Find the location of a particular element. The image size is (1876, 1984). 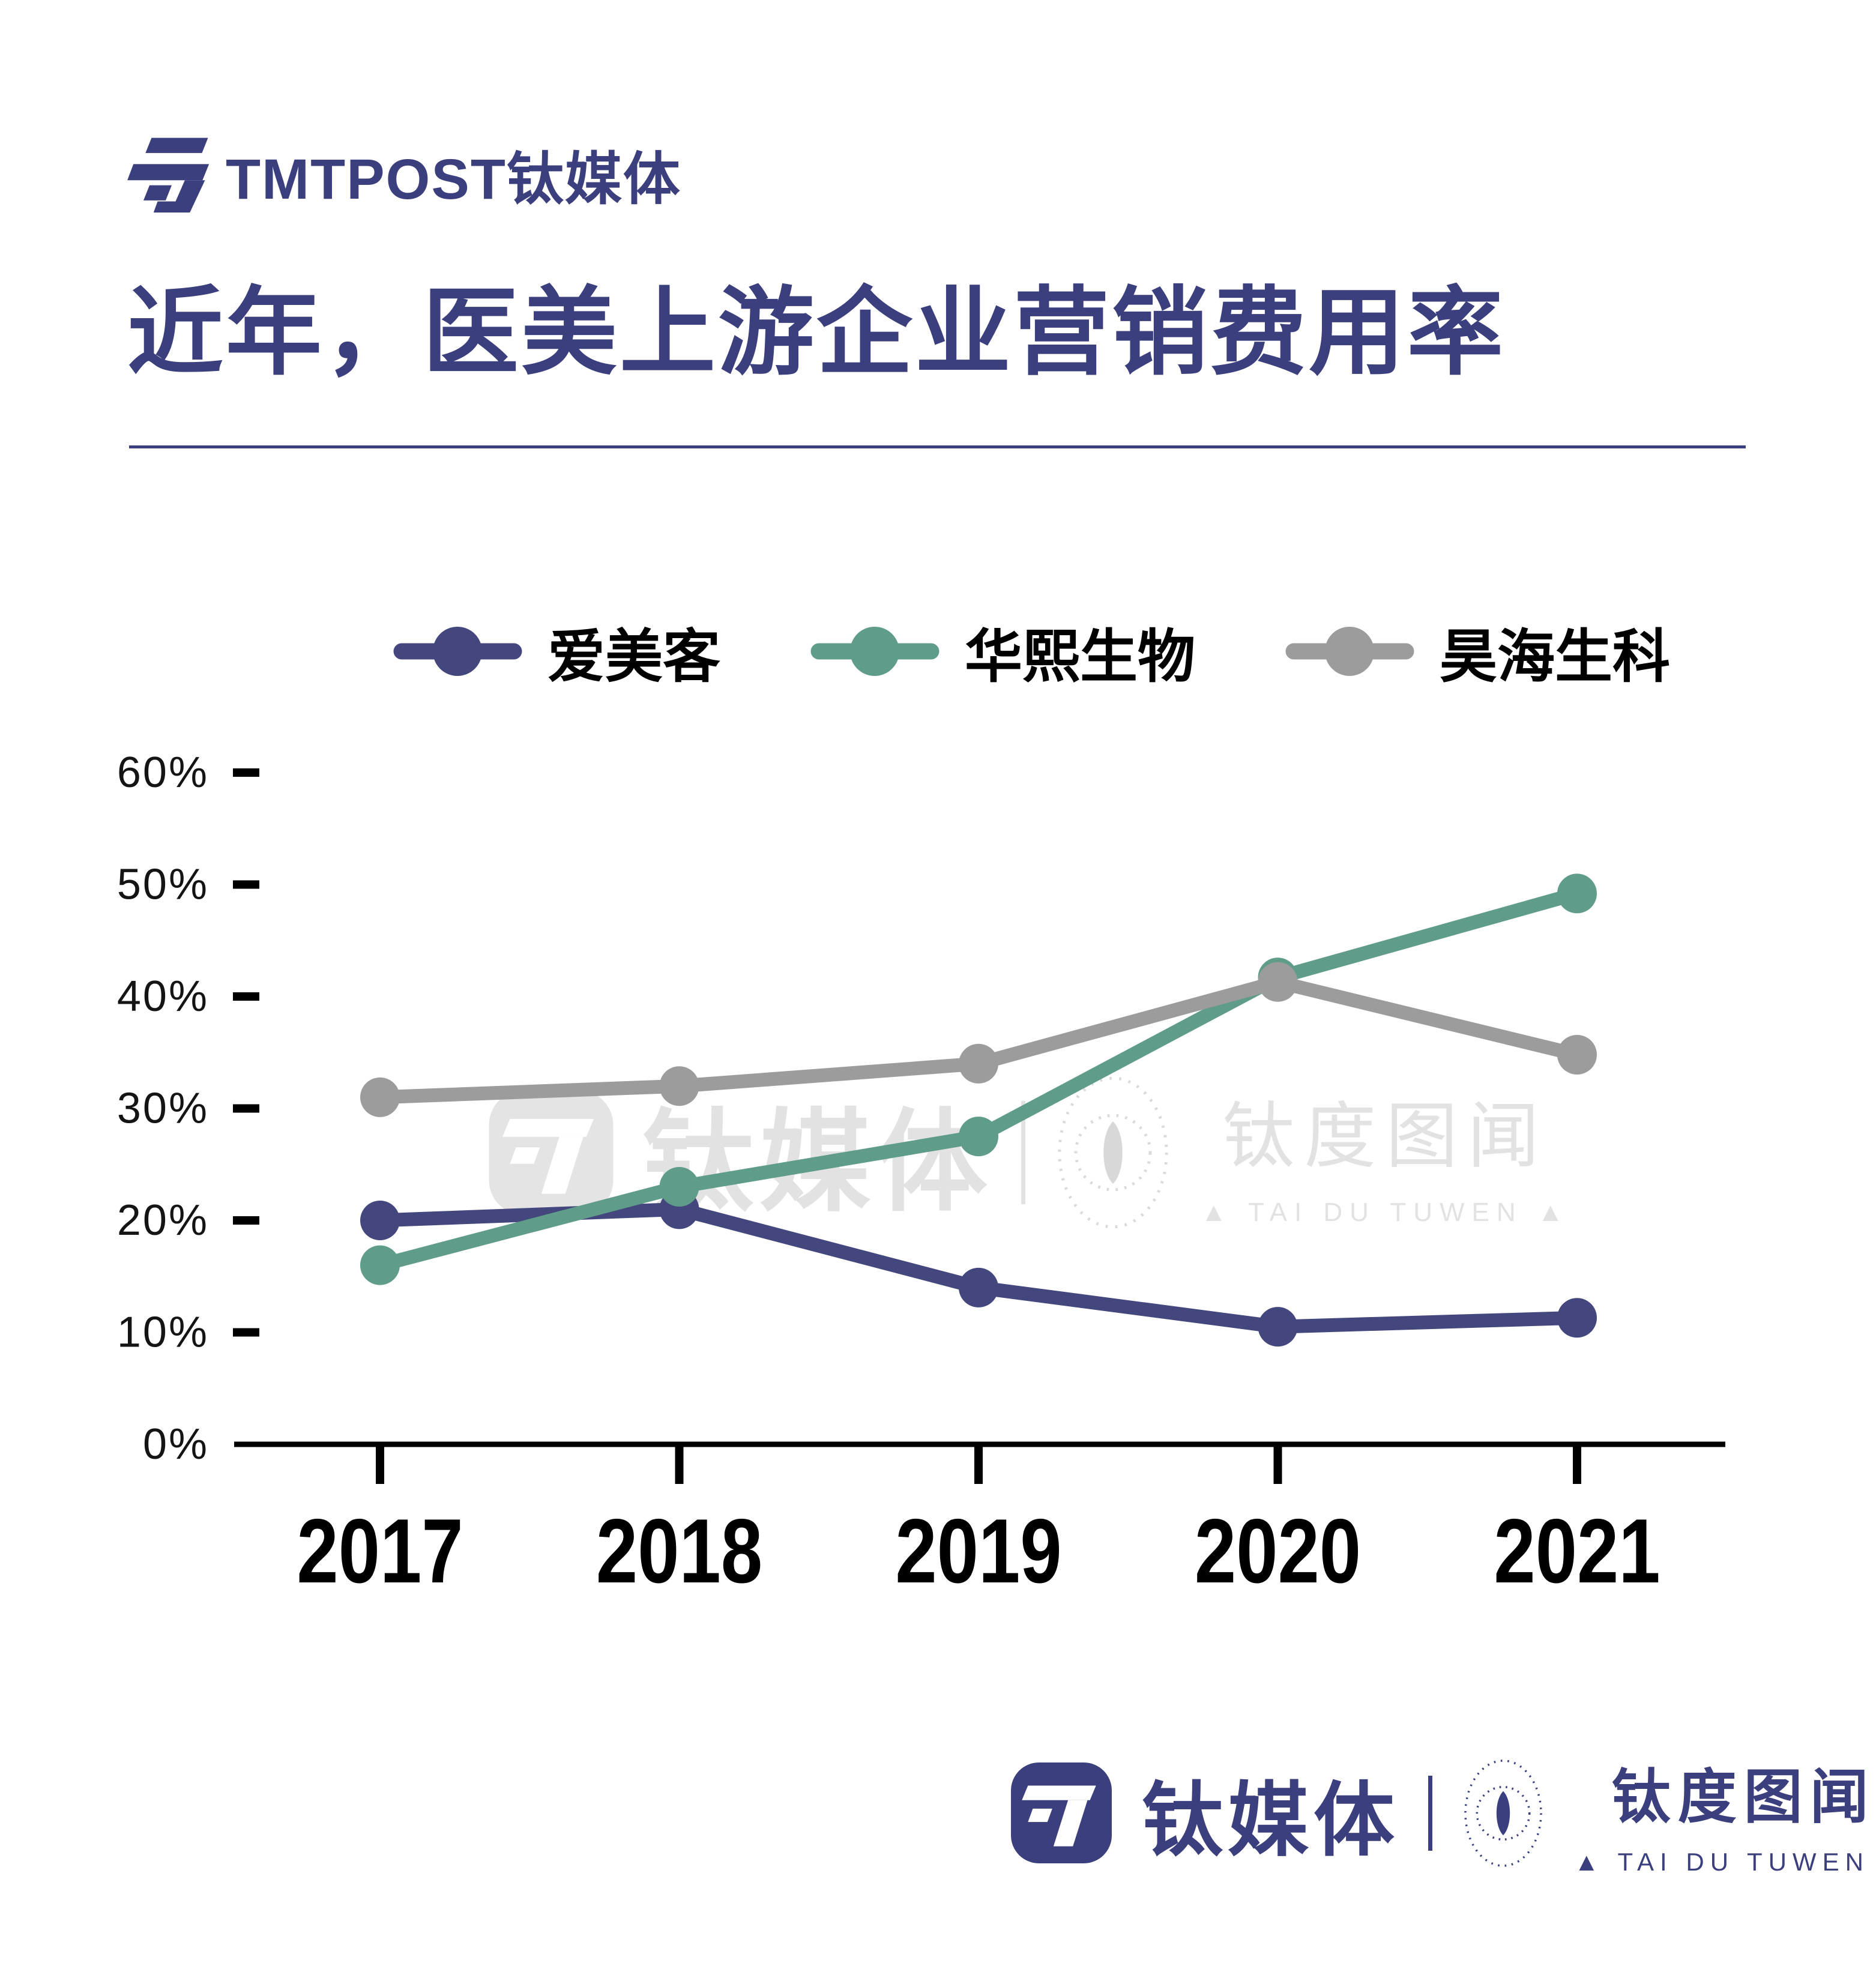

footer-eye-icon is located at coordinates (1503, 1813).